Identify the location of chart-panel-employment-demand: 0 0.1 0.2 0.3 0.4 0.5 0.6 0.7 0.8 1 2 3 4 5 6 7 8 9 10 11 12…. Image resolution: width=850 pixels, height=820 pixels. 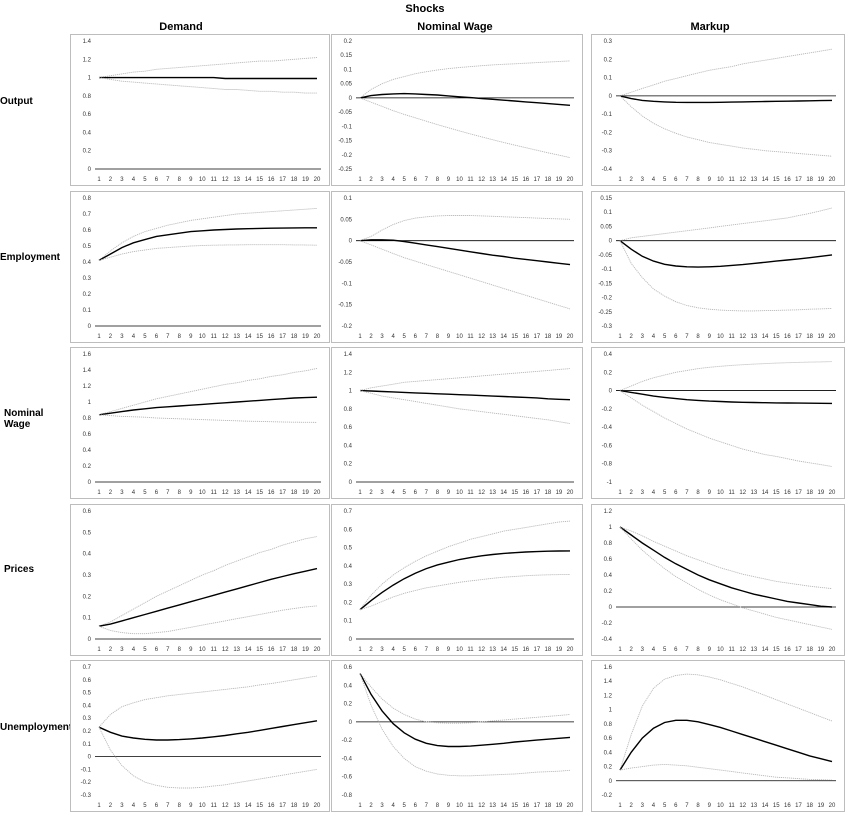
(200, 267).